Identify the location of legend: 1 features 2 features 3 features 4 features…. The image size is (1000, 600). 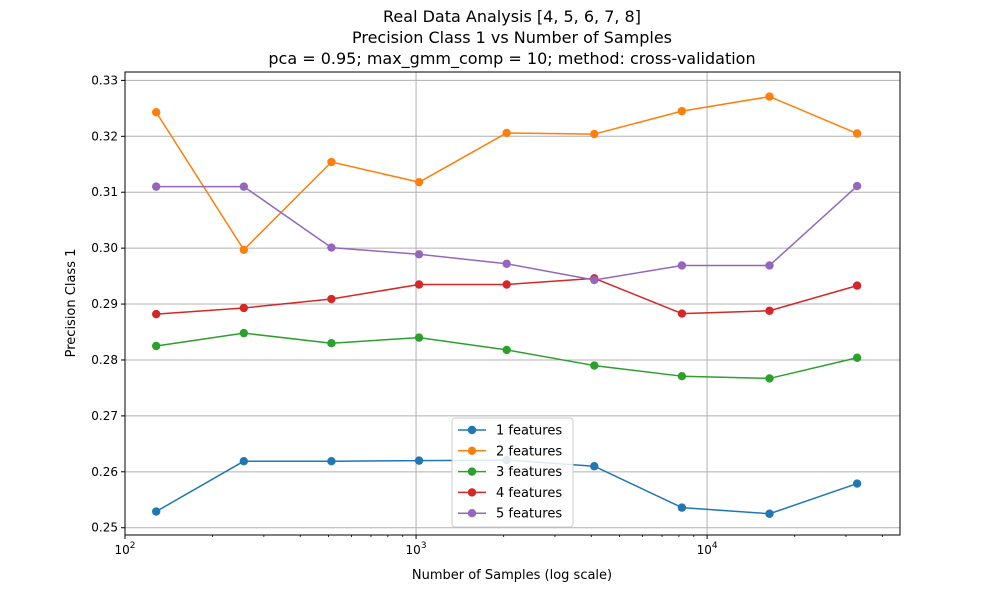
(512, 472).